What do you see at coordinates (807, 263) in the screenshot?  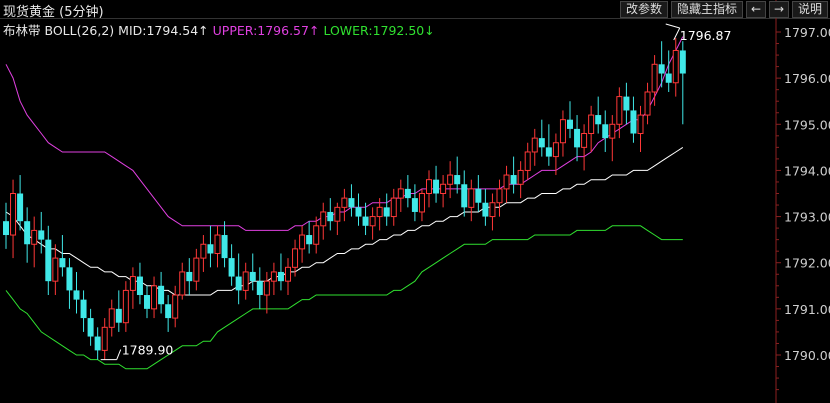 I see `y-tick-label: 1792.00` at bounding box center [807, 263].